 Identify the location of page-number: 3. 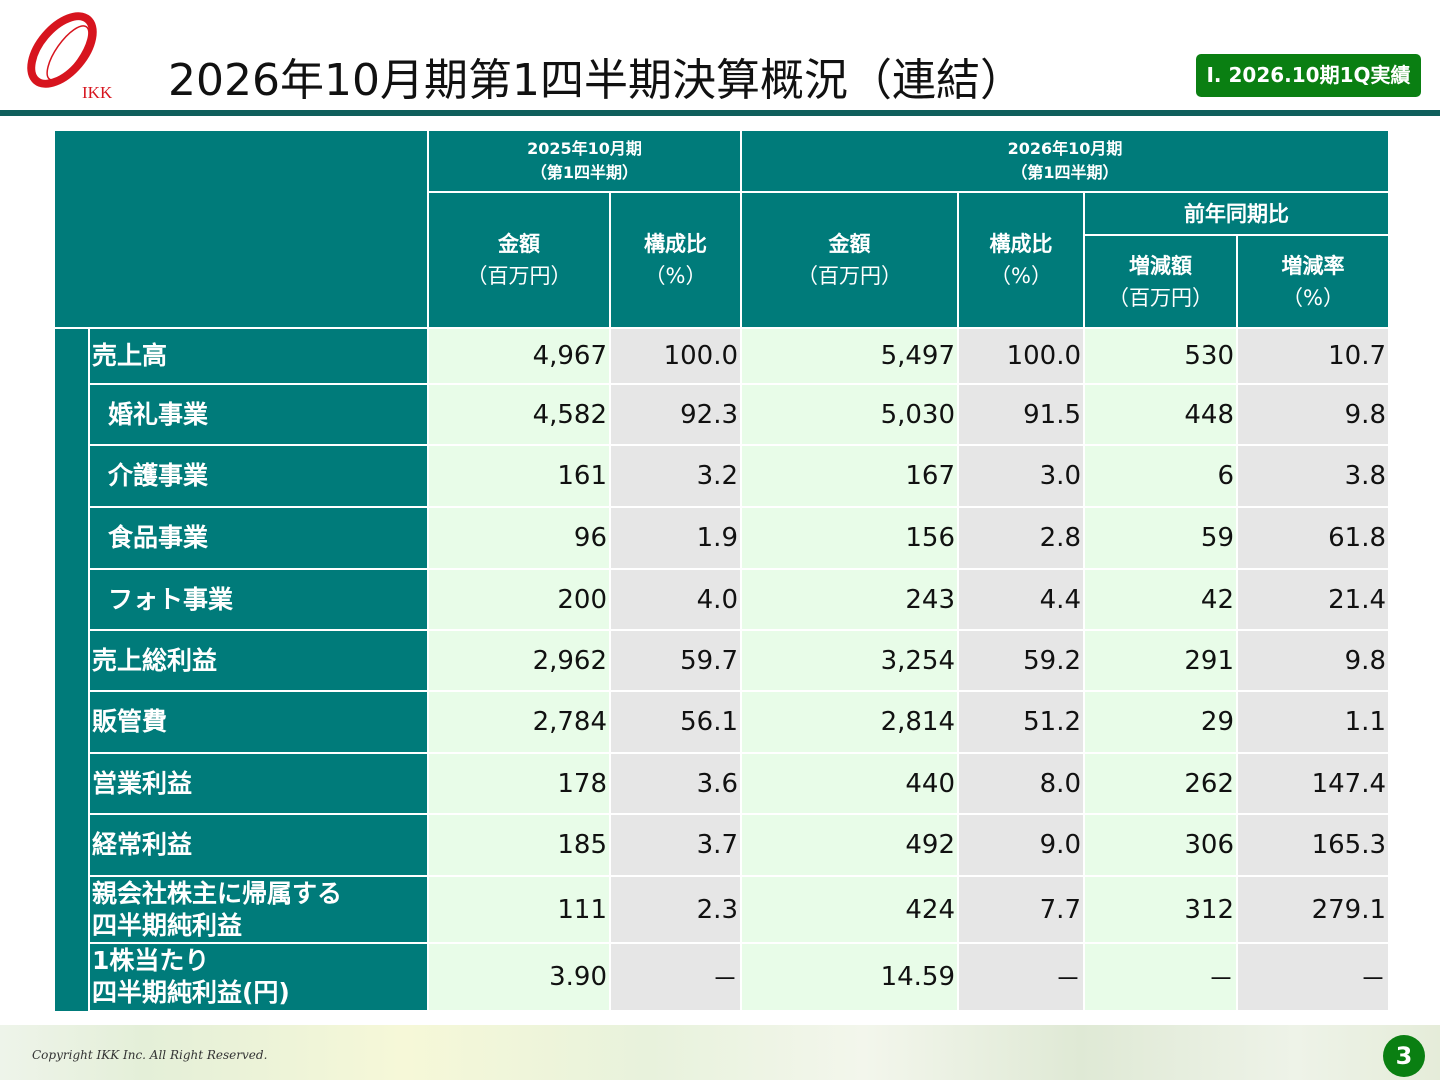
(1404, 1056).